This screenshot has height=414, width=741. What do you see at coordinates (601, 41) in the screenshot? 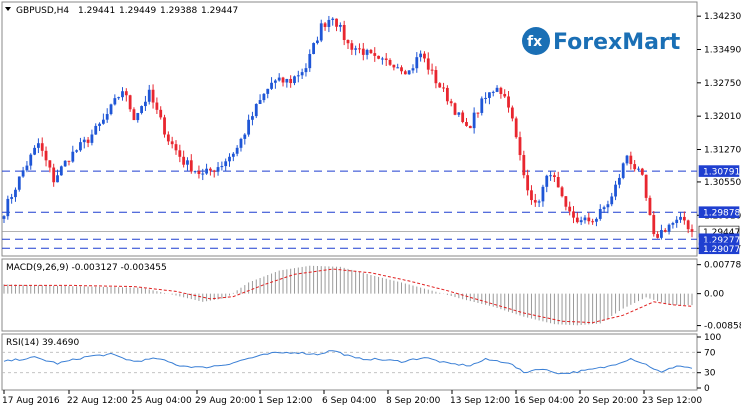
I see `forexmart-logo: fx ForexMart` at bounding box center [601, 41].